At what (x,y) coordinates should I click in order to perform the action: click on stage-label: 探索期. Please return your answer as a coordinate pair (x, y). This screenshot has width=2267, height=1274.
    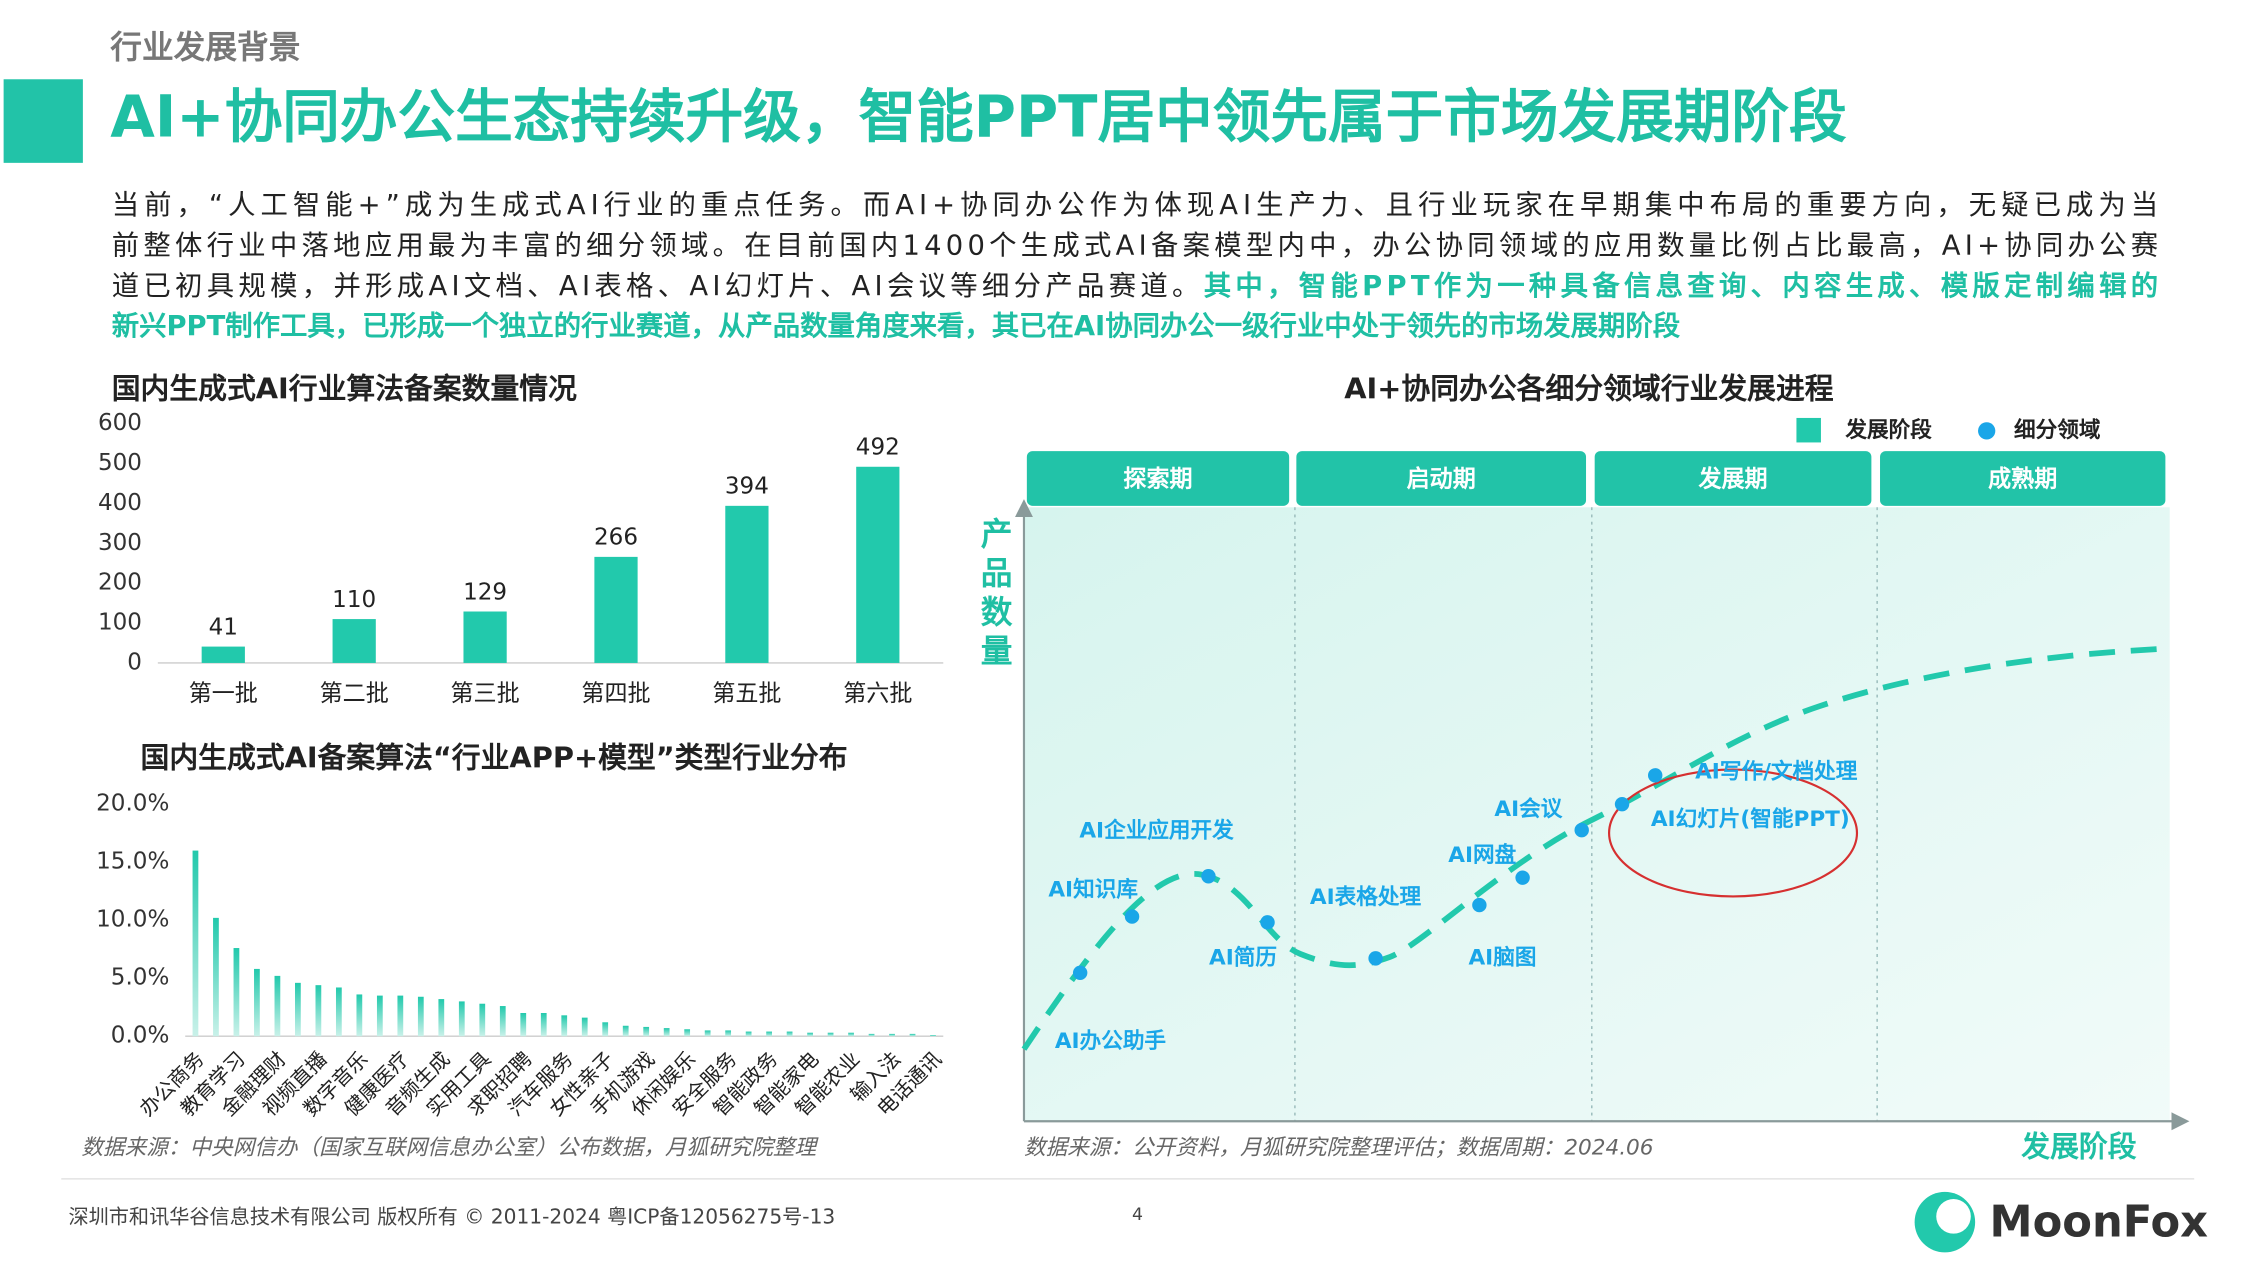
    Looking at the image, I should click on (1157, 479).